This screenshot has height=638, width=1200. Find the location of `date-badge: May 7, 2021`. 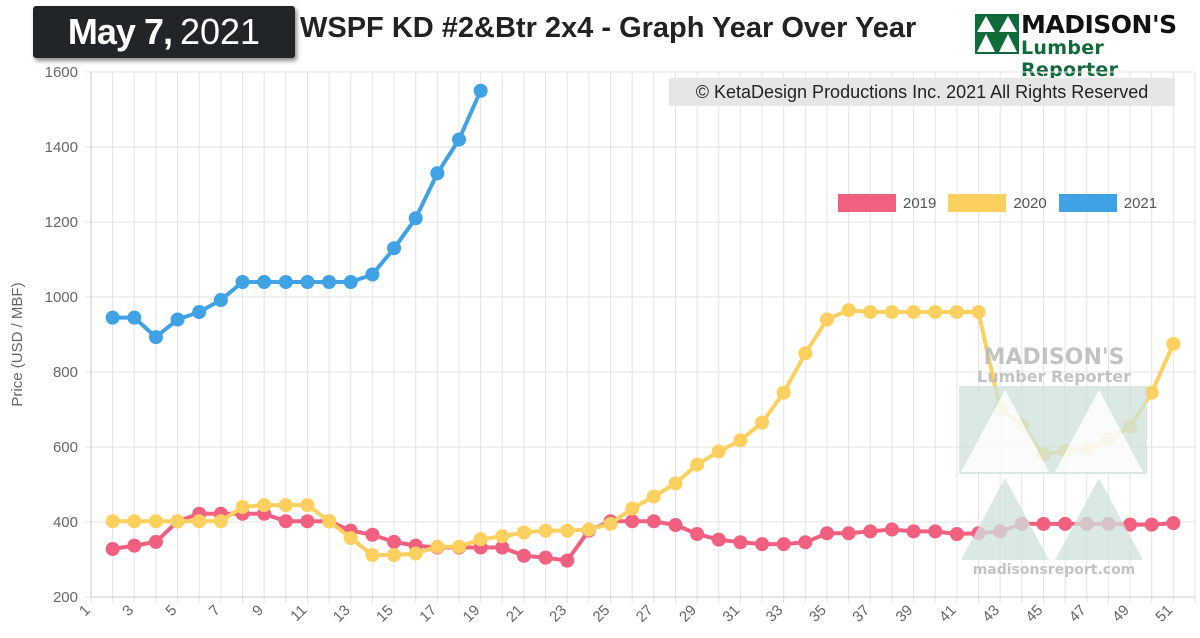

date-badge: May 7, 2021 is located at coordinates (164, 32).